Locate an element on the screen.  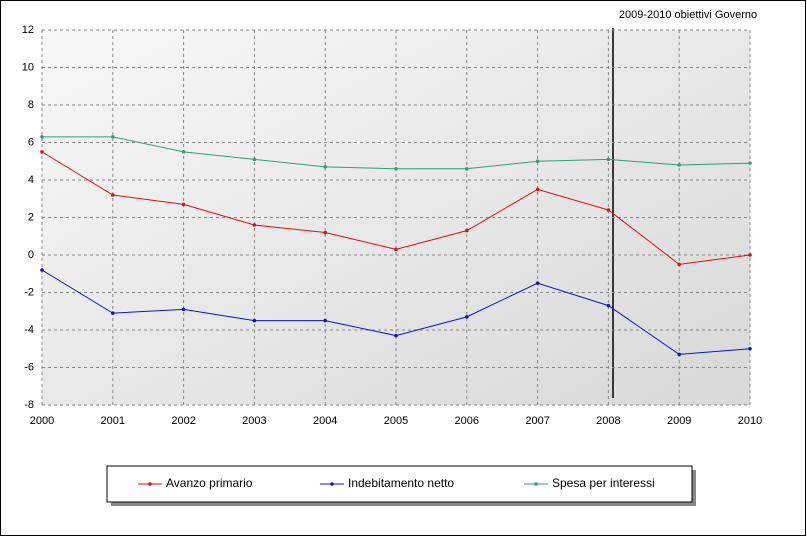
x-tick-label: 2004 is located at coordinates (325, 421).